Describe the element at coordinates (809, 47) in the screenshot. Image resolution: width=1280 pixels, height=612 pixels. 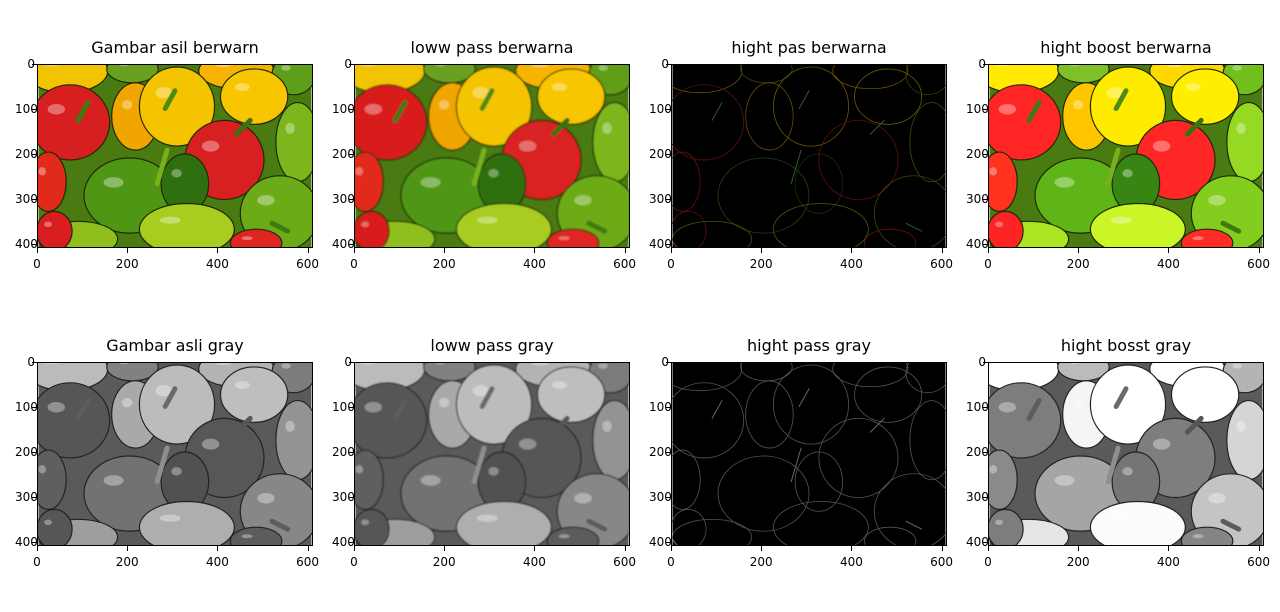
I see `subplot-title: hight pas berwarna` at that location.